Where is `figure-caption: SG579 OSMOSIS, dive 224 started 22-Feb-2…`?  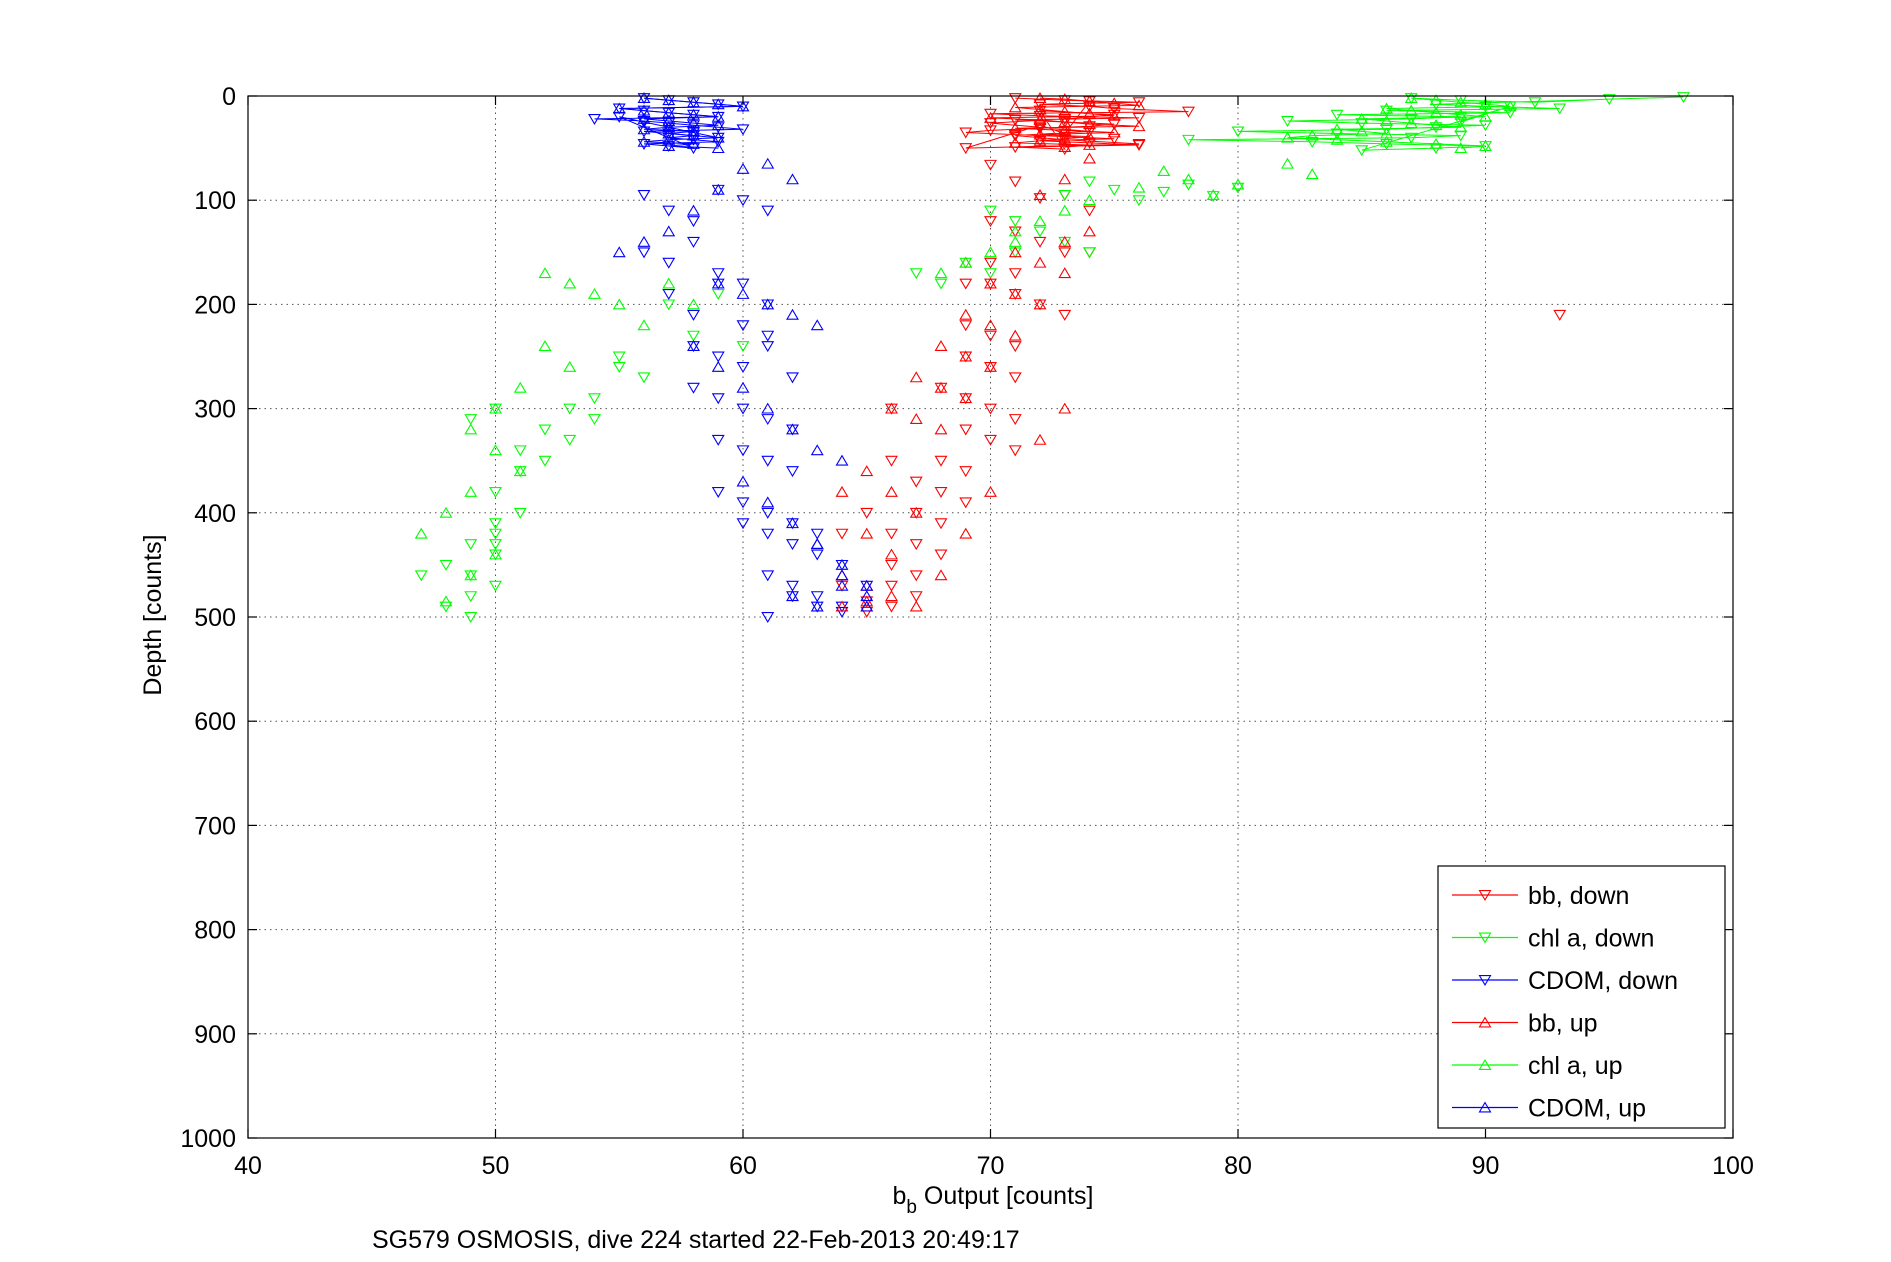 figure-caption: SG579 OSMOSIS, dive 224 started 22-Feb-2… is located at coordinates (696, 1240).